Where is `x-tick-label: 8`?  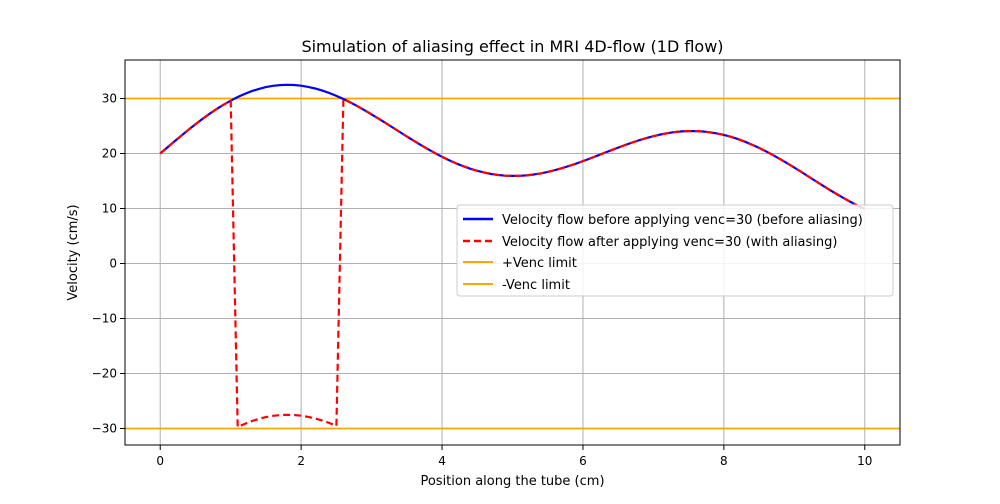
x-tick-label: 8 is located at coordinates (724, 461).